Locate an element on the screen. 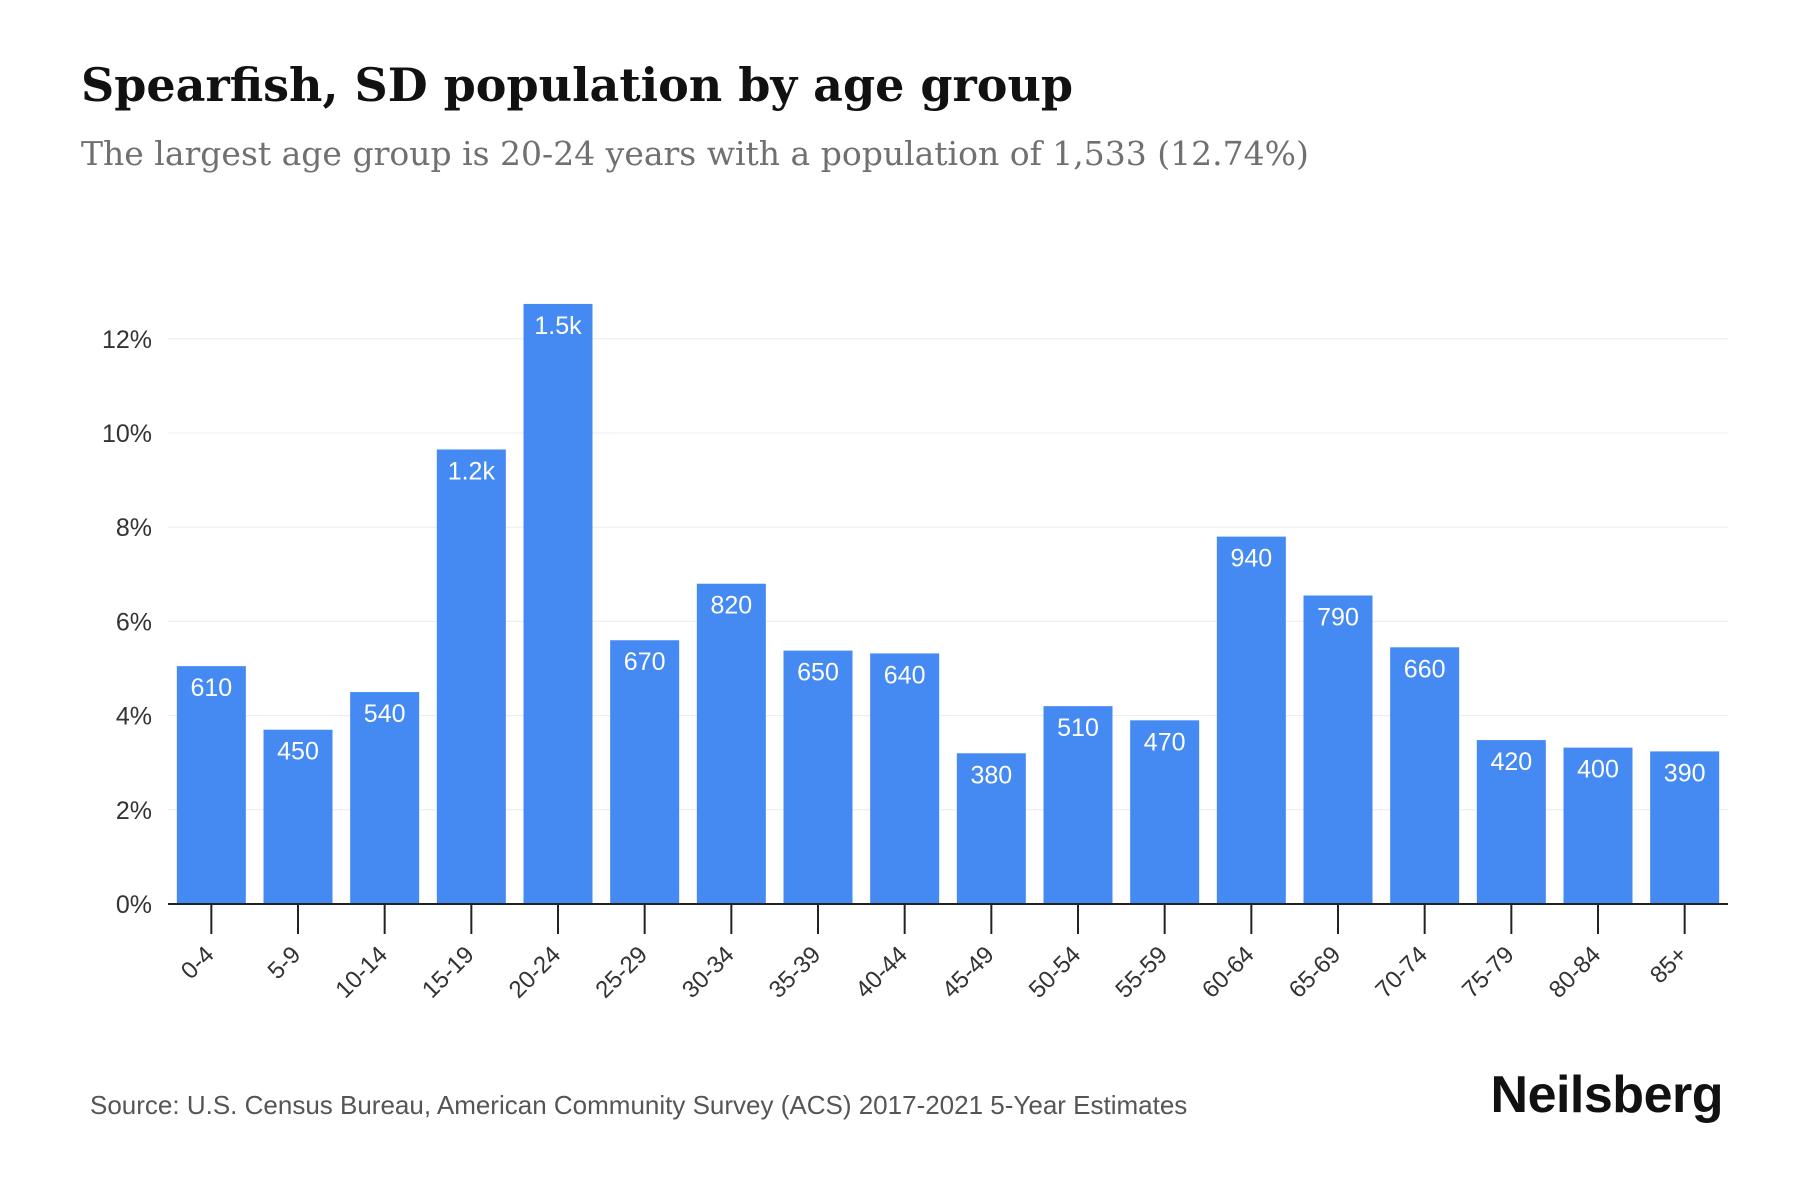  bar-data-label: 510 is located at coordinates (1078, 728).